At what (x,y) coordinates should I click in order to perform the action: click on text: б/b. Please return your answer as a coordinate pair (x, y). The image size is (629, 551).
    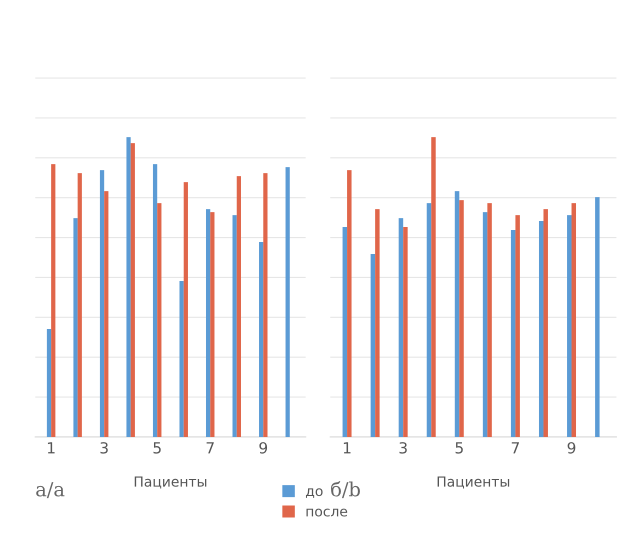
    Looking at the image, I should click on (345, 489).